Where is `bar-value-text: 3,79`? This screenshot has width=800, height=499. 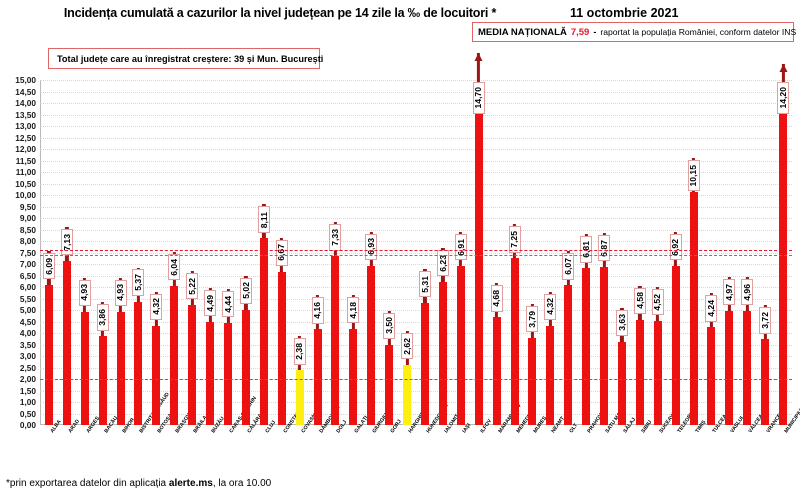
bar-value-text: 3,79 is located at coordinates (532, 319).